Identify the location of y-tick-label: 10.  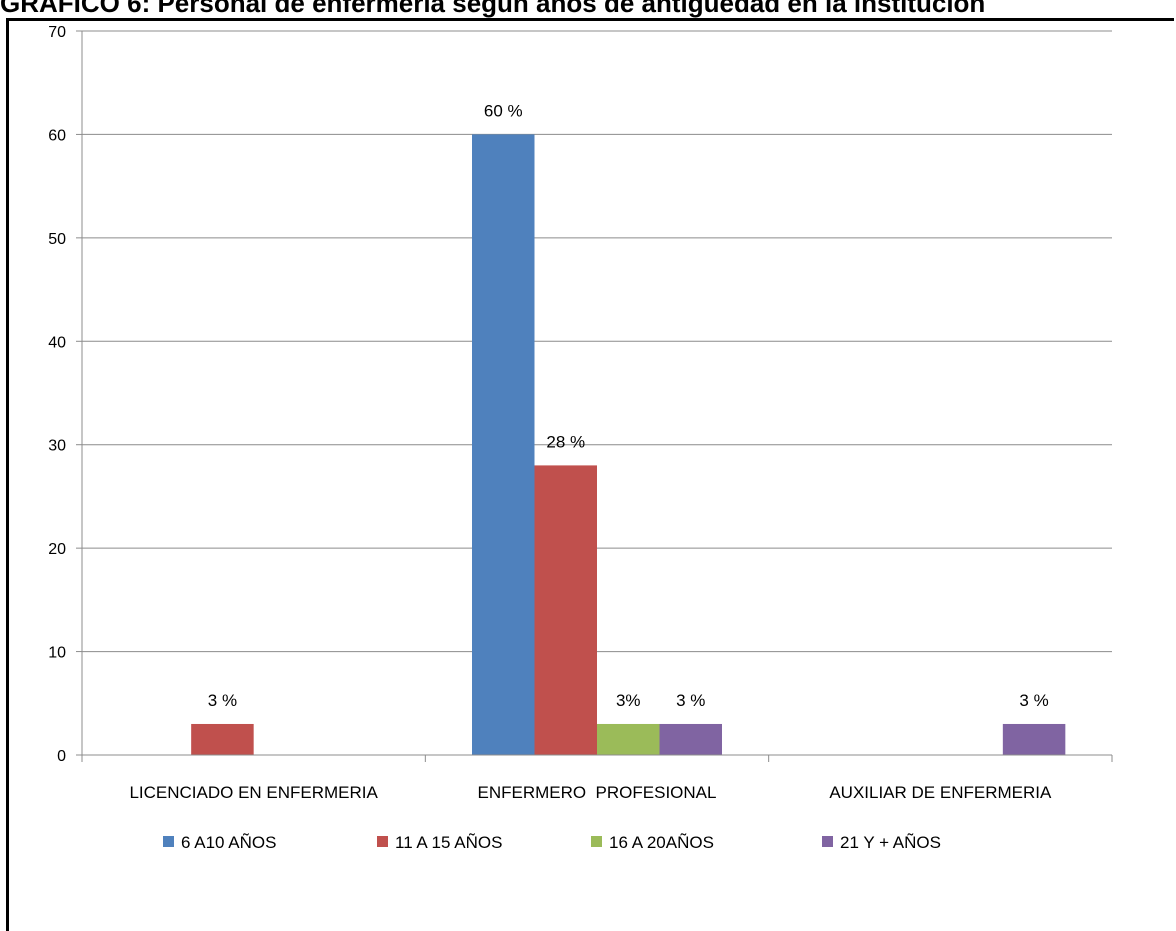
(57, 653).